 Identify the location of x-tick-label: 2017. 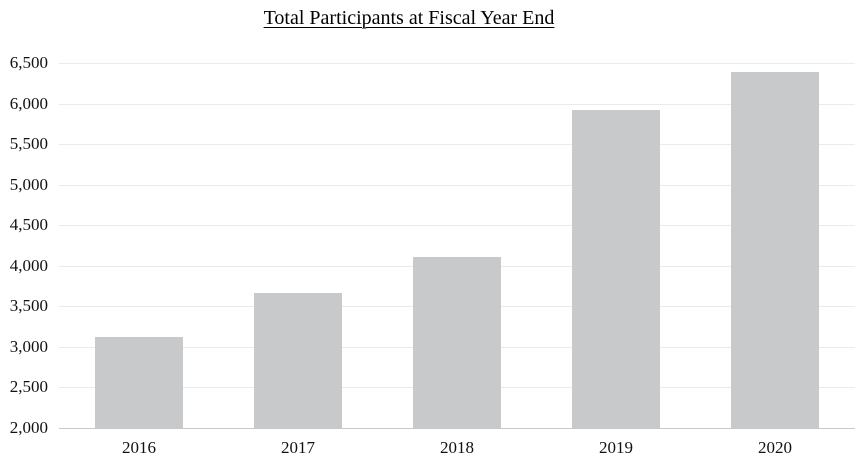
(298, 447).